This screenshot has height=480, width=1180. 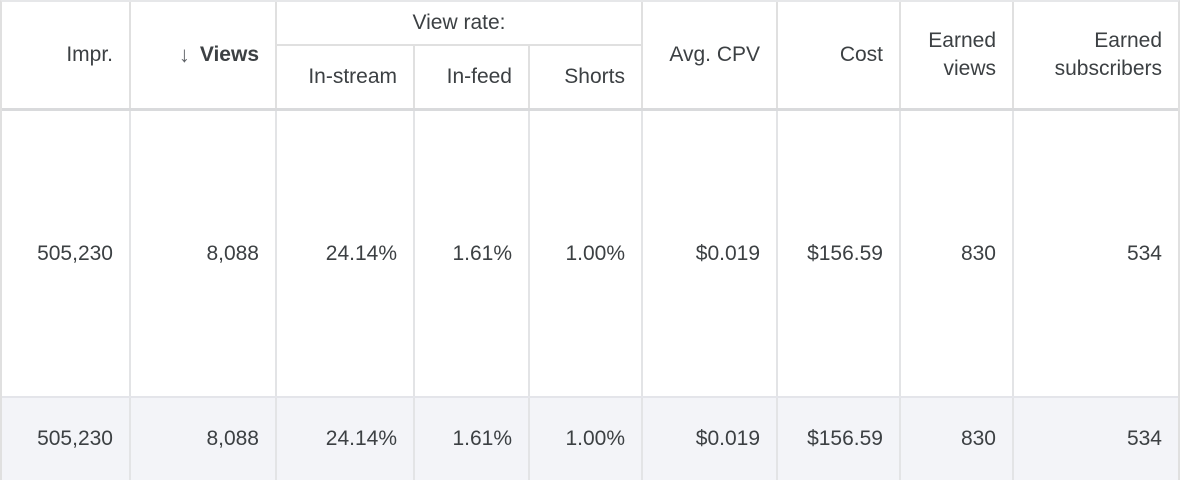 What do you see at coordinates (708, 253) in the screenshot?
I see `cell-avg-cpv: $0.019` at bounding box center [708, 253].